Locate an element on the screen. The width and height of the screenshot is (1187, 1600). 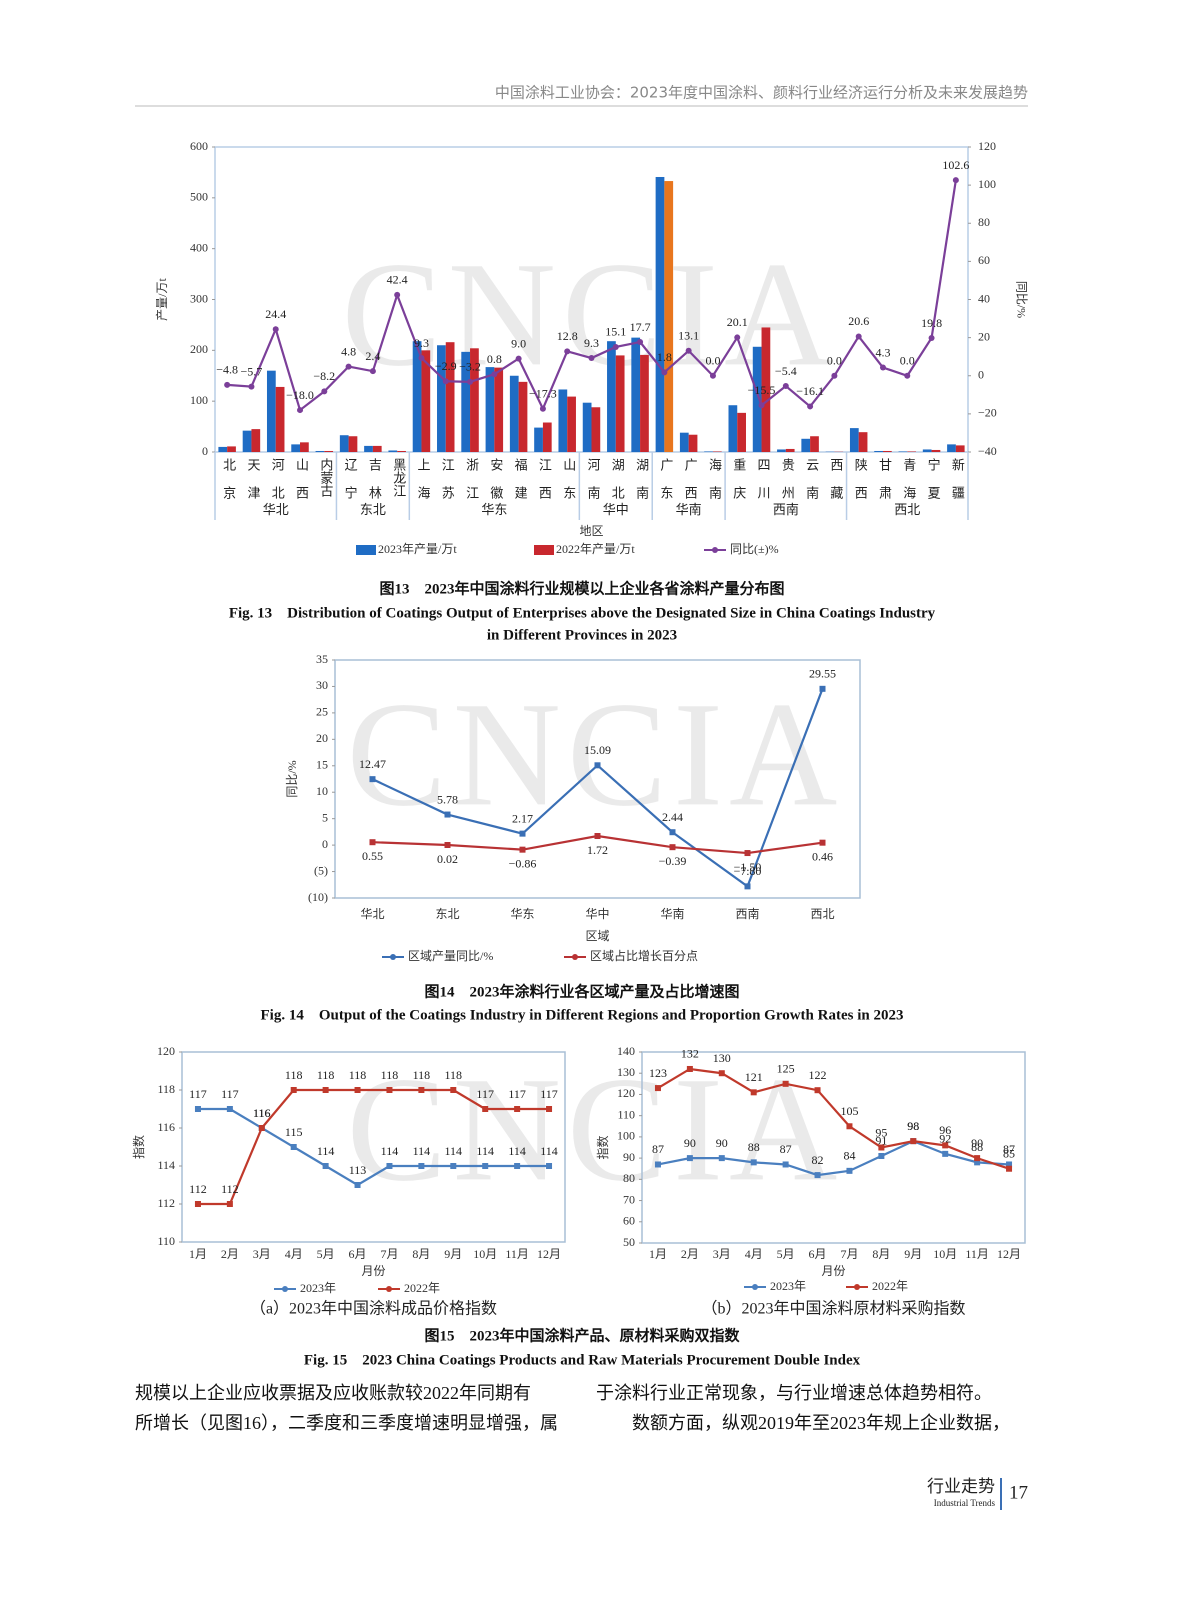
tick-label: 25 is located at coordinates (322, 712).